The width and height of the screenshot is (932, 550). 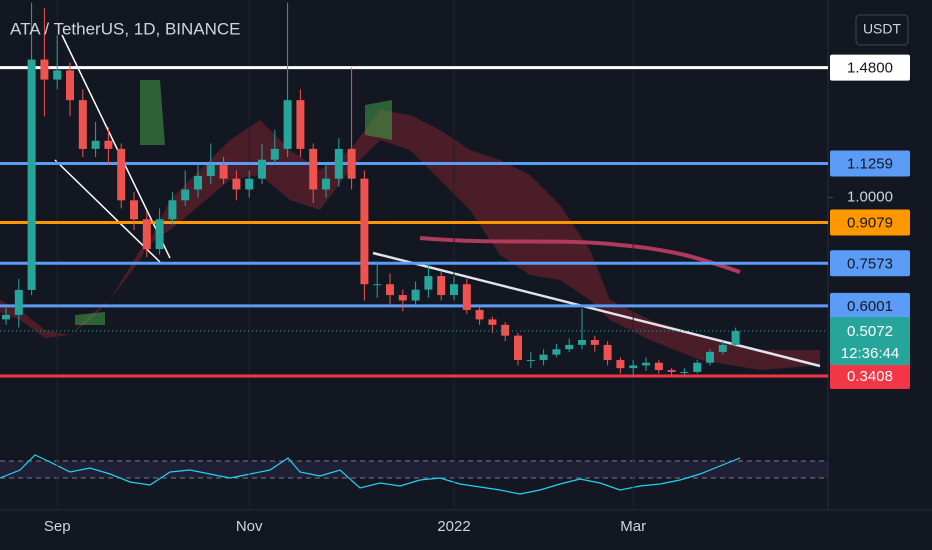 I want to click on x-tick-label: Sep, so click(x=57, y=526).